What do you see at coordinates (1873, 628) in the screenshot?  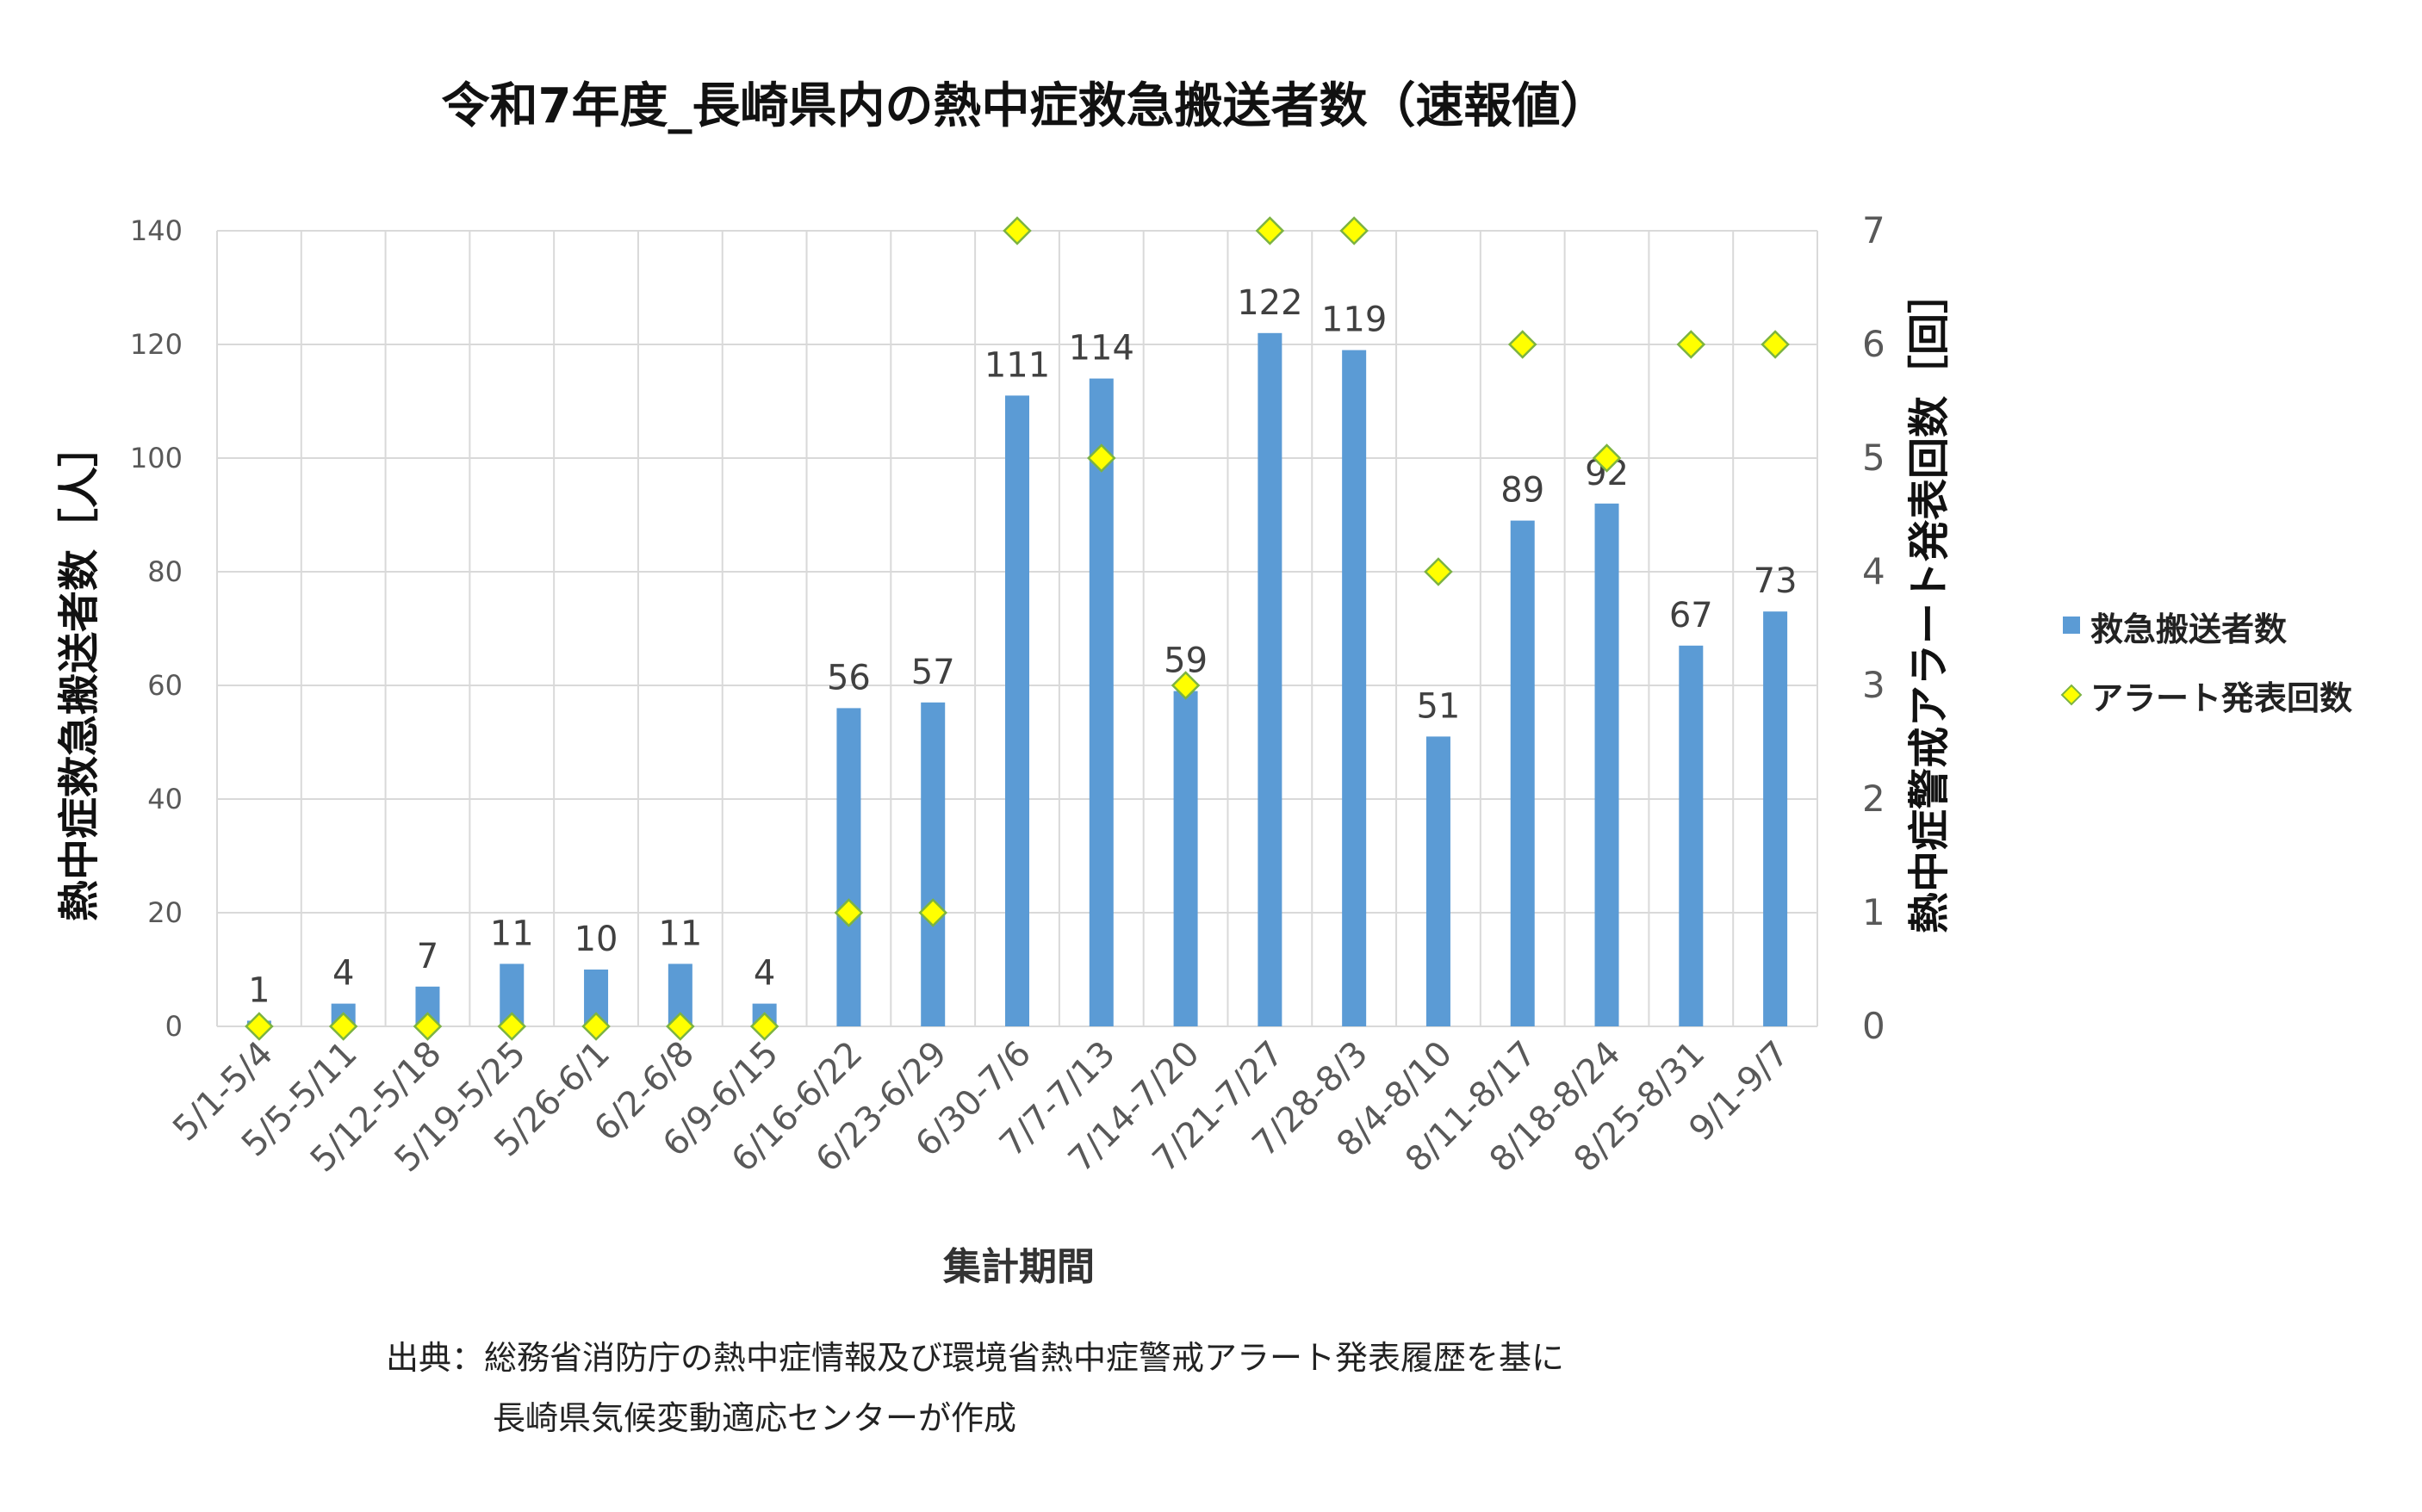 I see `right-axis-ticks: 0 1 2 3 4 5 6 7` at bounding box center [1873, 628].